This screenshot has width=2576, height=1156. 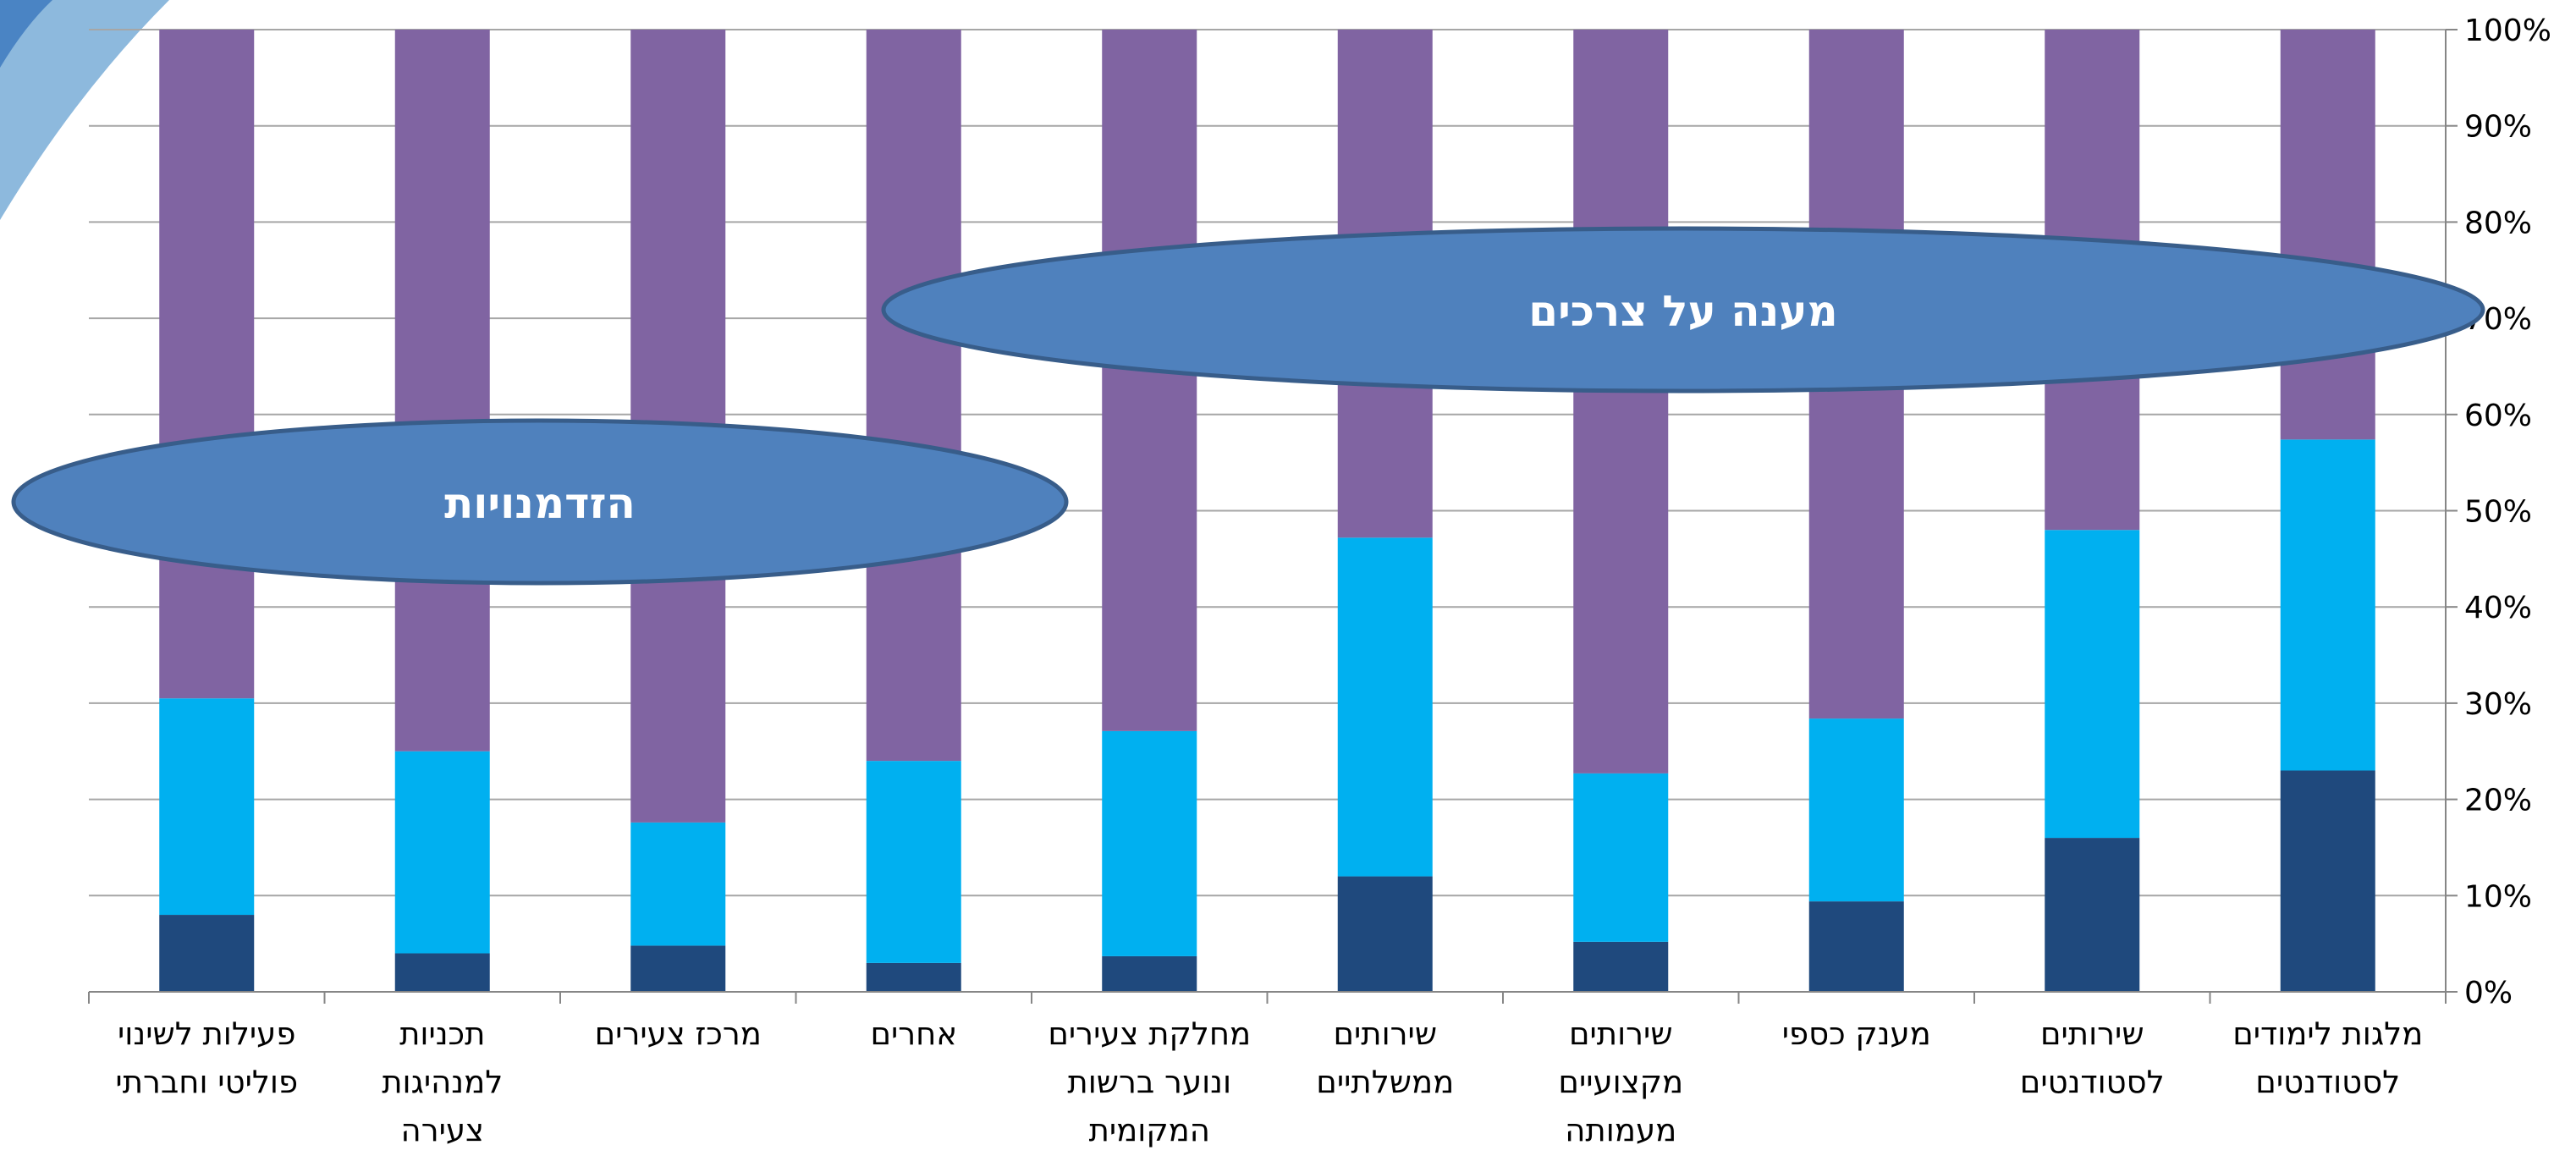 What do you see at coordinates (206, 1034) in the screenshot?
I see `category-label-line: פעילות לשינוי` at bounding box center [206, 1034].